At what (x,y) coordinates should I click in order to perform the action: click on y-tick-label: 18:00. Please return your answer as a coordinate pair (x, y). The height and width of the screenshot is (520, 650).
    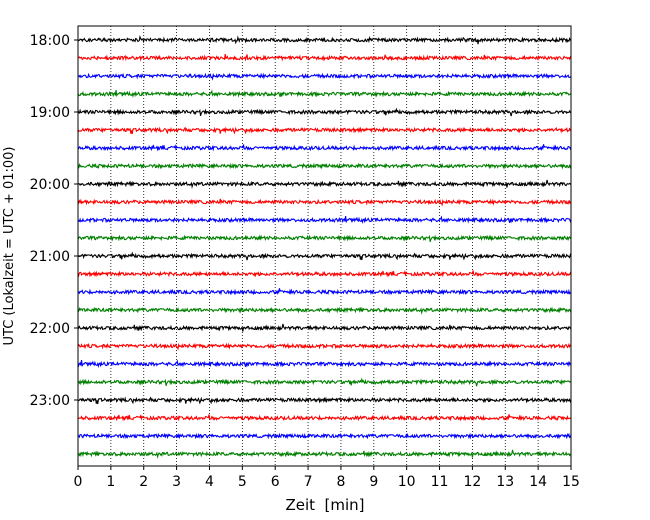
    Looking at the image, I should click on (50, 41).